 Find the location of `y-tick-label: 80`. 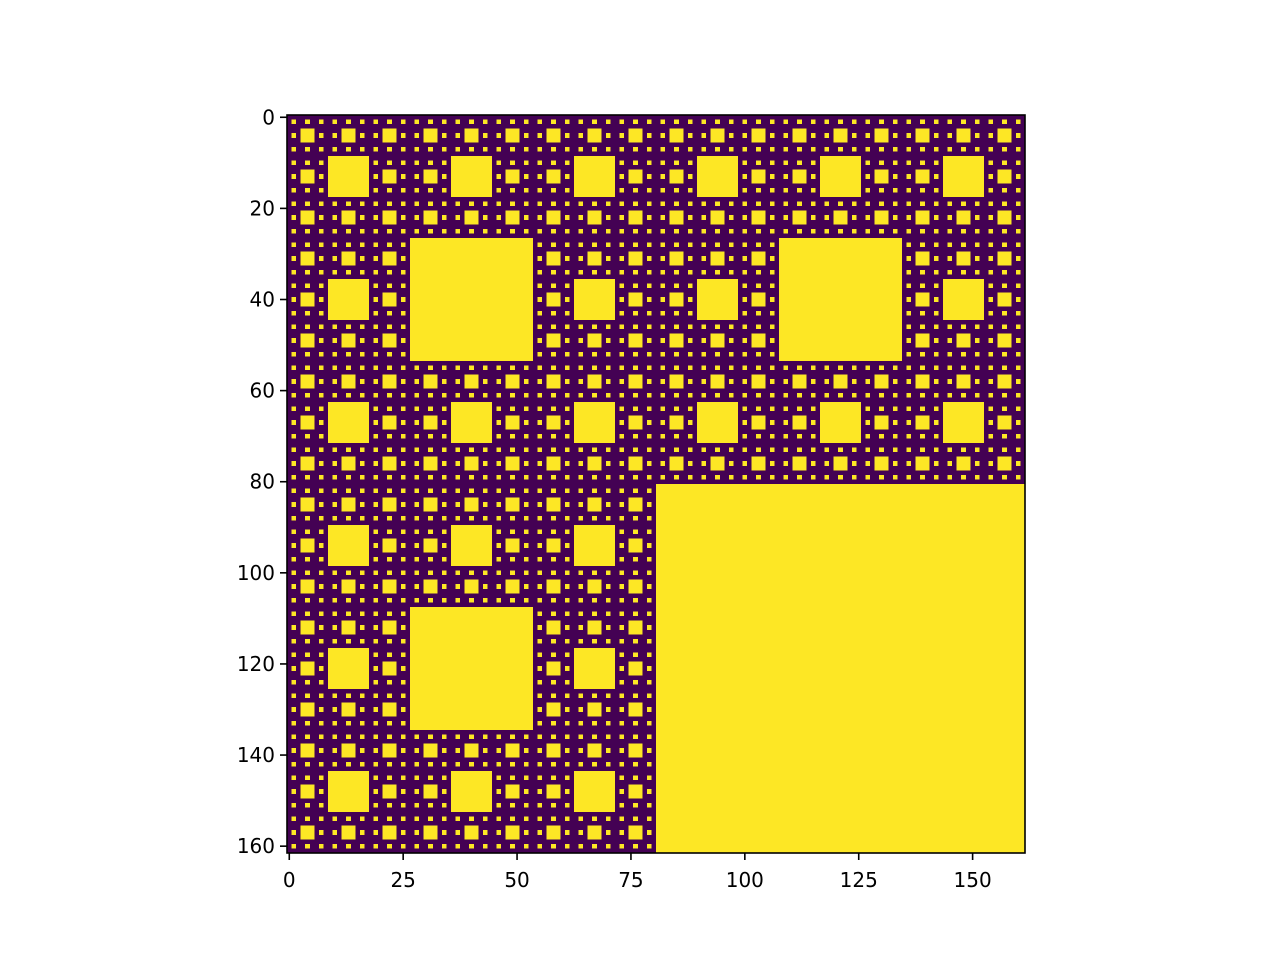

y-tick-label: 80 is located at coordinates (262, 482).